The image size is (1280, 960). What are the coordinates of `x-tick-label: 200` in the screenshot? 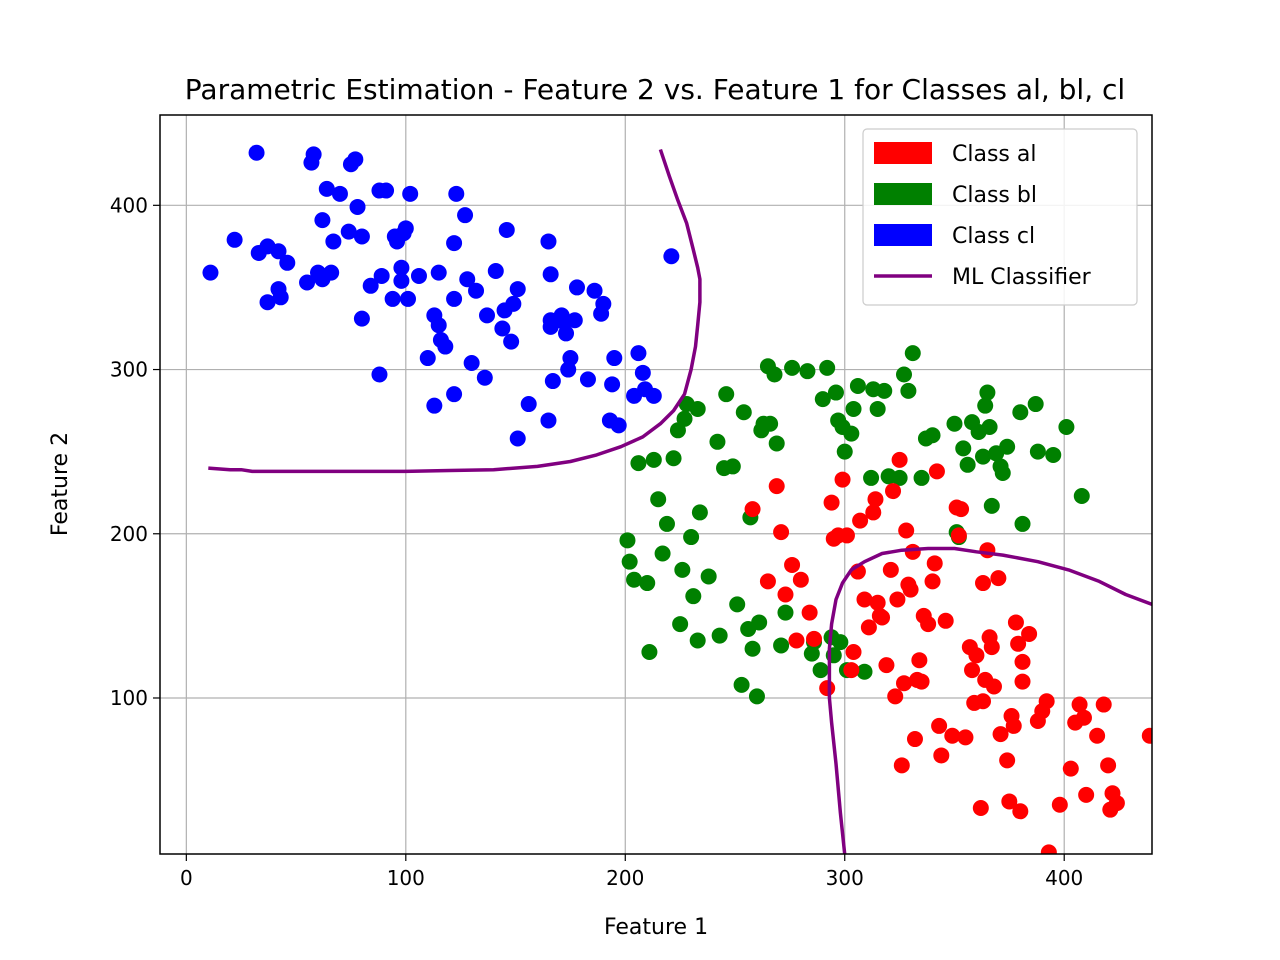 It's located at (625, 878).